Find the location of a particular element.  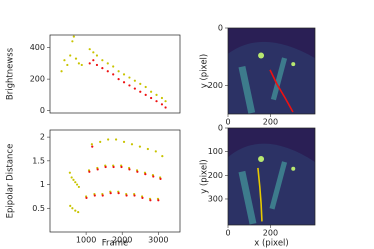

y-axis-label: Brightnewss is located at coordinates (11, 73).